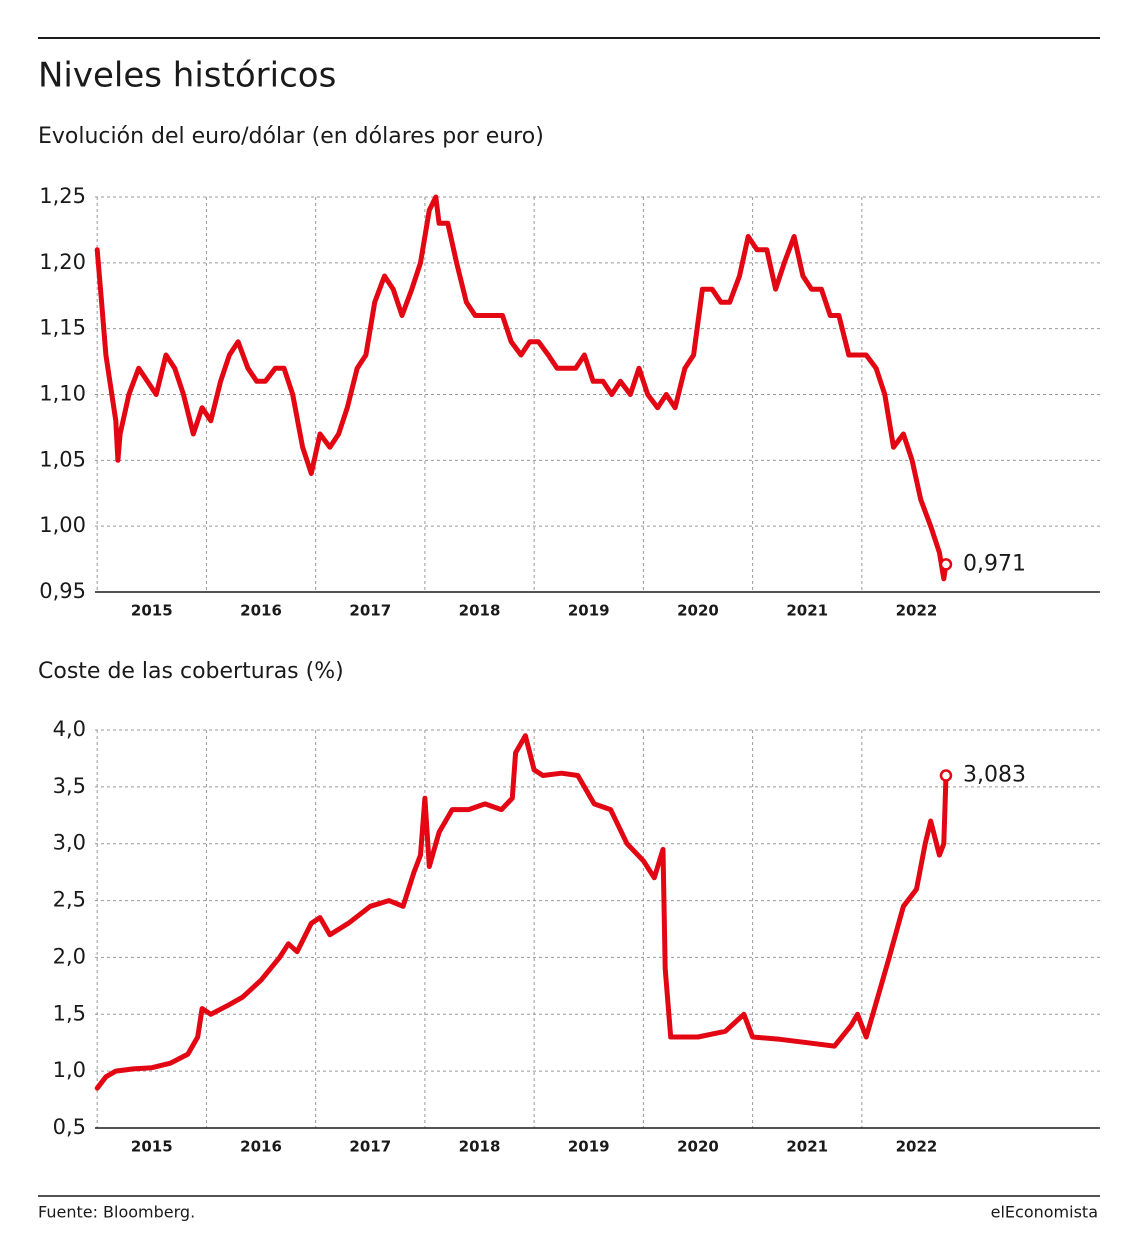 The height and width of the screenshot is (1260, 1131). Describe the element at coordinates (69, 729) in the screenshot. I see `y-tick-label: 4,0` at that location.